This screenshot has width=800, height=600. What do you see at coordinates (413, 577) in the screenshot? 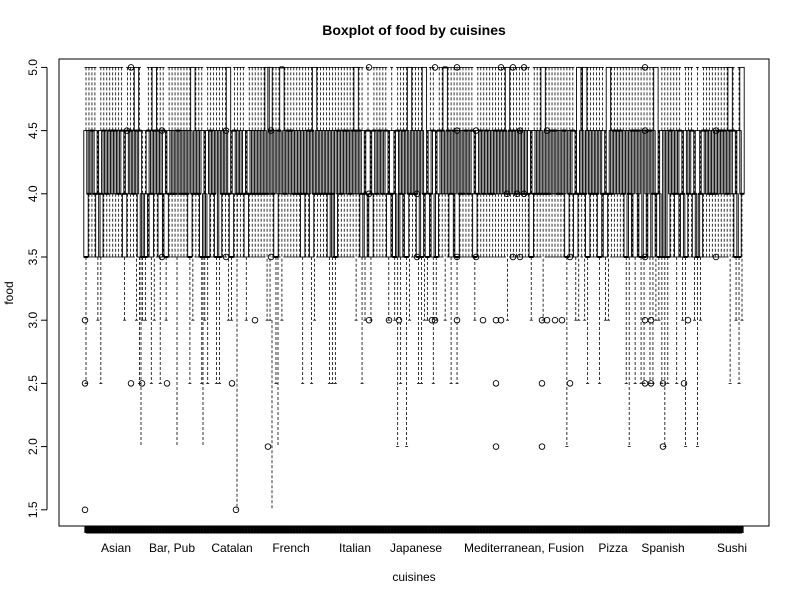
I see `x-axis-label: cuisines` at bounding box center [413, 577].